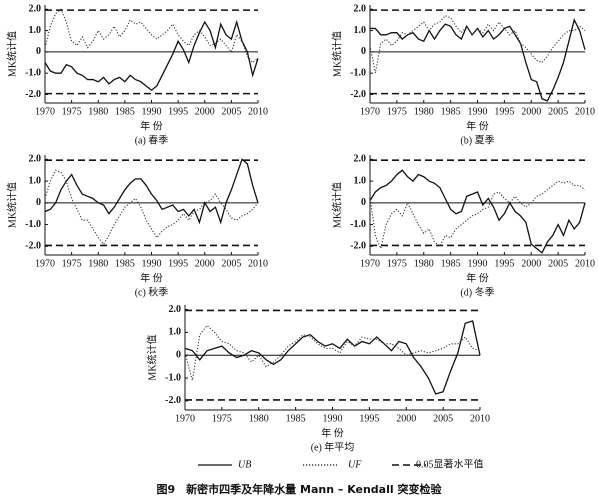 This screenshot has width=598, height=501. I want to click on subtitle: (a) 春季, so click(152, 140).